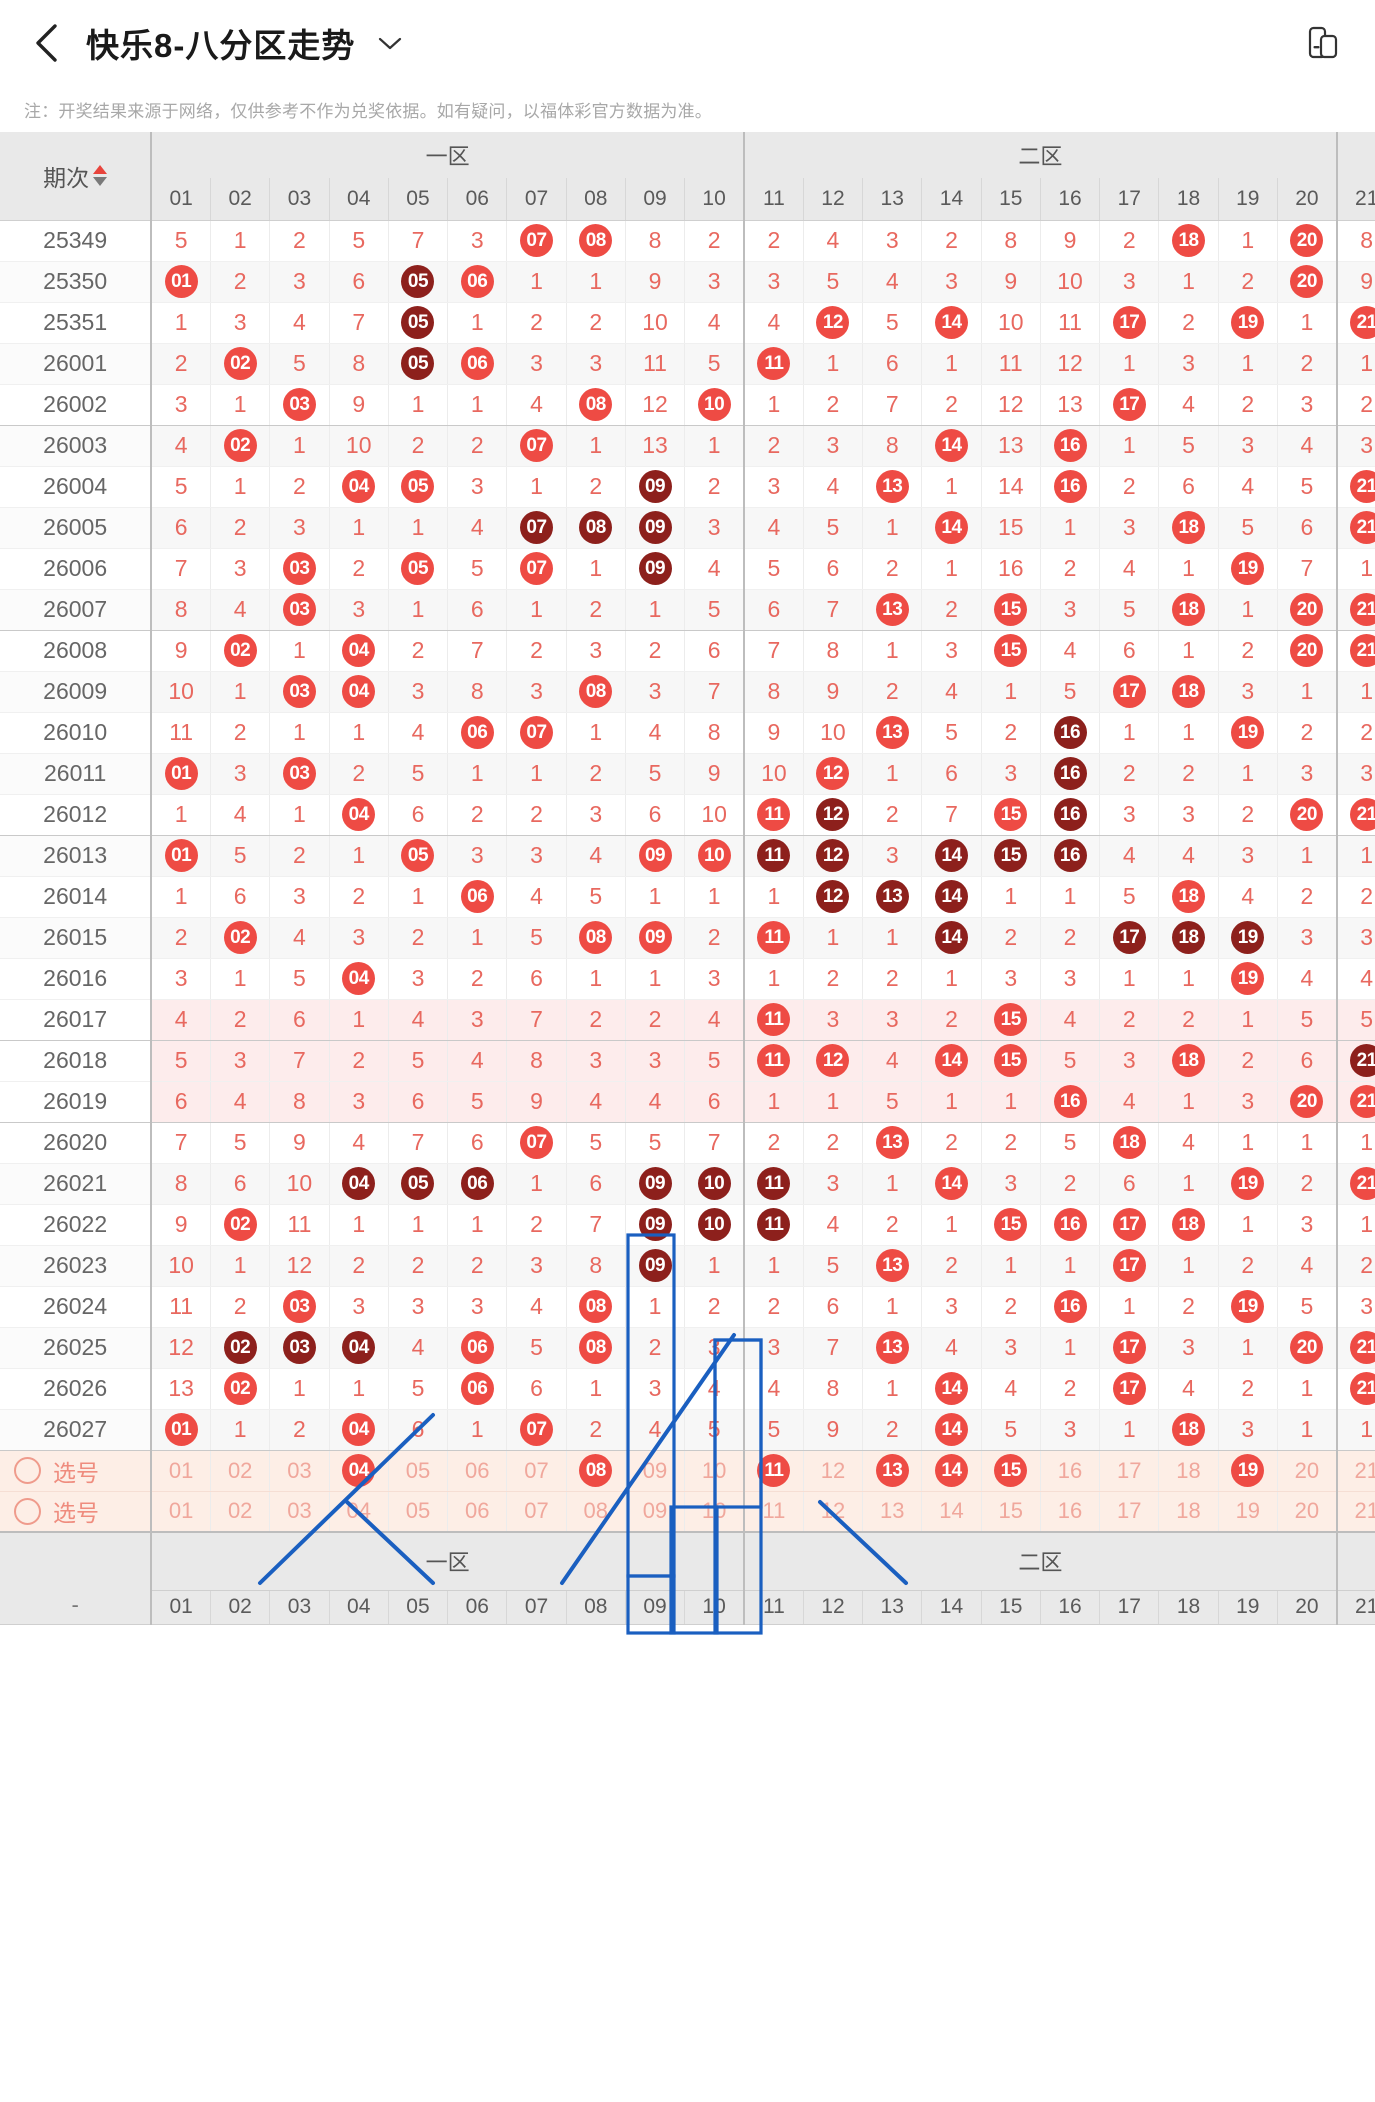  Describe the element at coordinates (655, 199) in the screenshot. I see `column-header-09: 09` at that location.